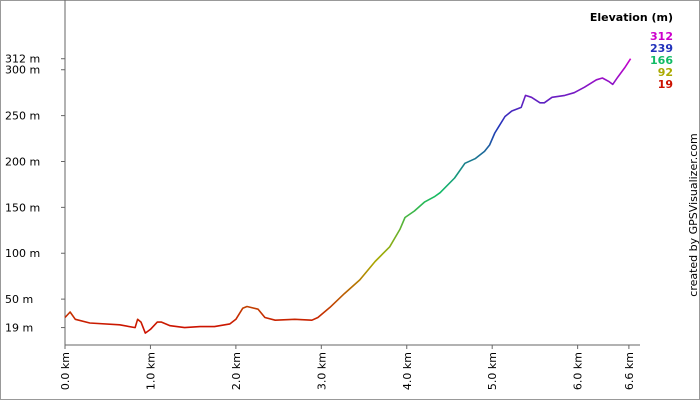  I want to click on legend-title: Elevation (m), so click(631, 17).